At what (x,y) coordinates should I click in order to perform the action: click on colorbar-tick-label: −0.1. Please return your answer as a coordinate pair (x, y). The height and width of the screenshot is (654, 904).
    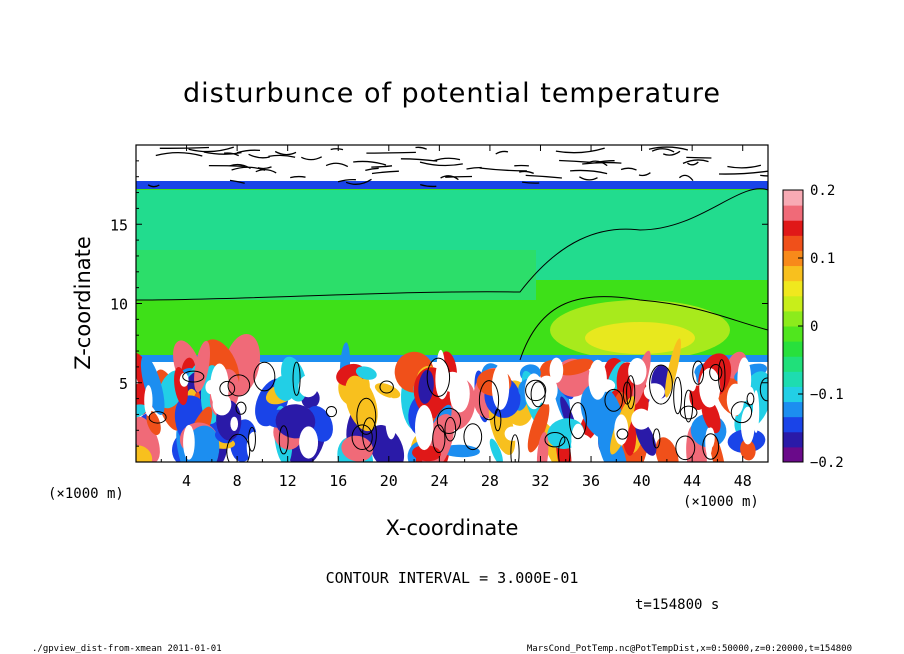
    Looking at the image, I should click on (827, 395).